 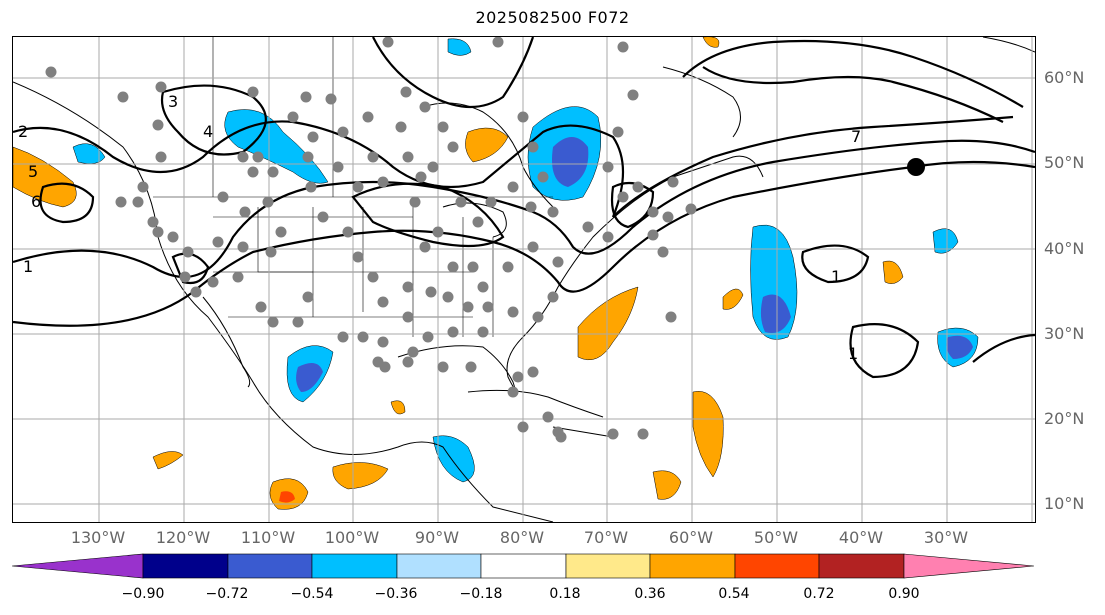 What do you see at coordinates (1064, 503) in the screenshot?
I see `lat-label-10n: 10°N` at bounding box center [1064, 503].